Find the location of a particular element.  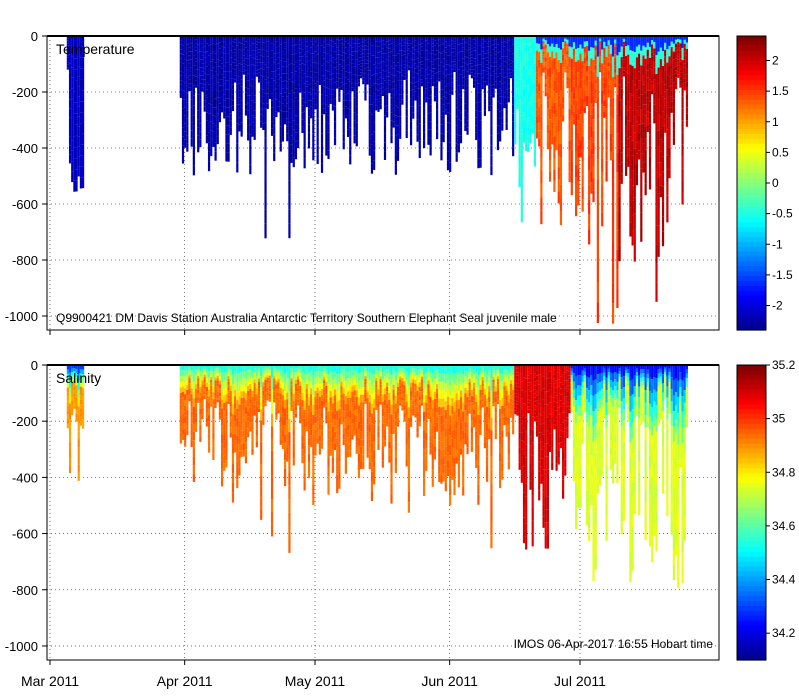

colorbar-tick-label: 0.5 is located at coordinates (780, 152).